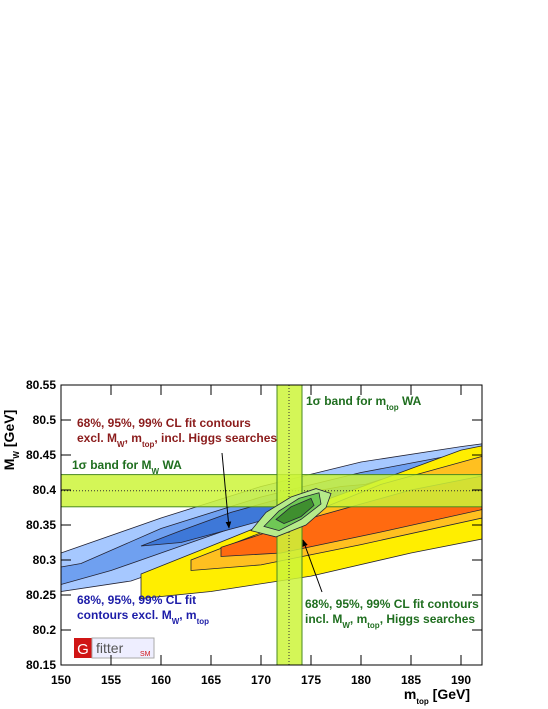  Describe the element at coordinates (161, 680) in the screenshot. I see `x-tick-label: 160` at that location.